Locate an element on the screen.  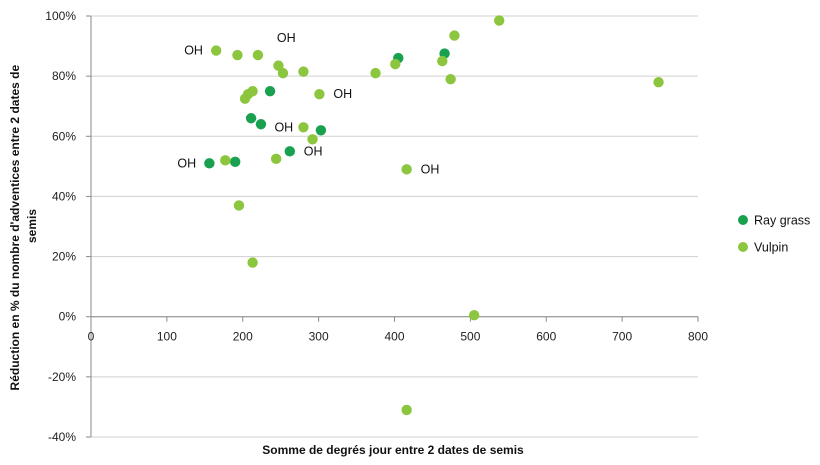
y-tick-label: 60% is located at coordinates (64, 136).